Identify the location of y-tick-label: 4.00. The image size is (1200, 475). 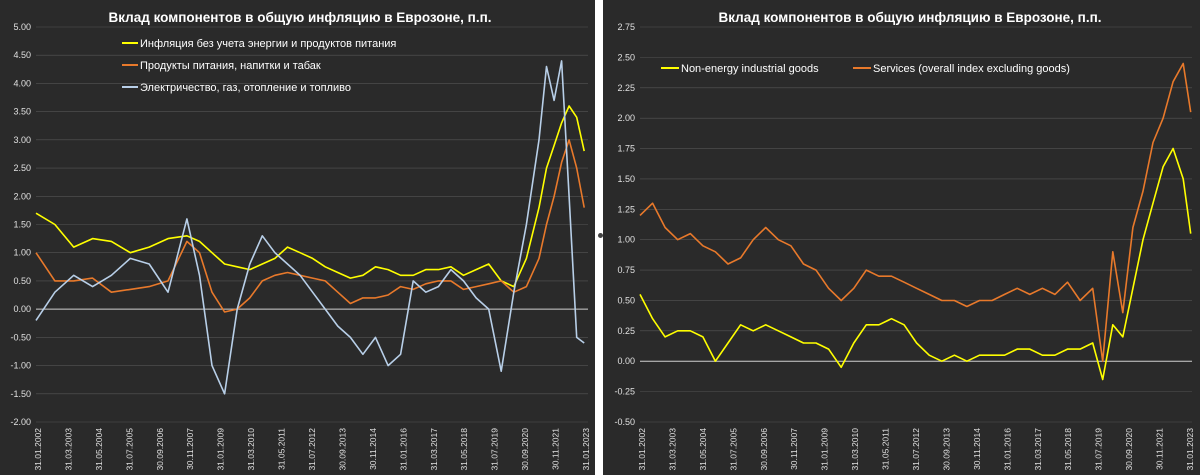
(22, 83).